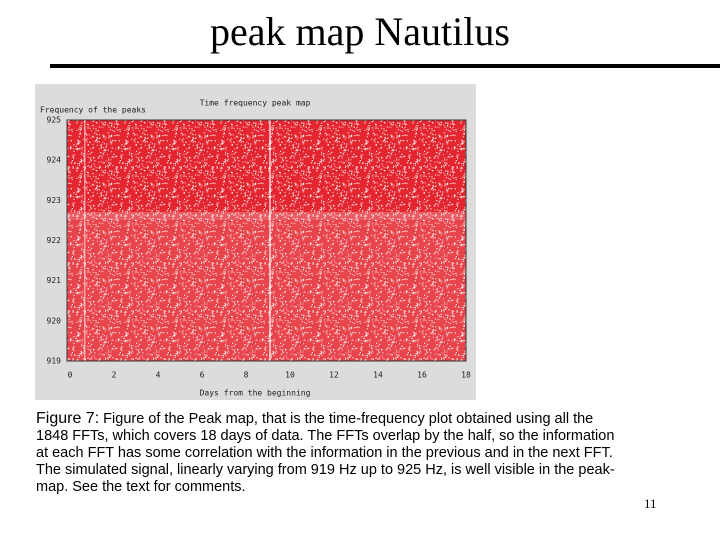 The width and height of the screenshot is (720, 540). Describe the element at coordinates (114, 375) in the screenshot. I see `x-tick-label: 2` at that location.